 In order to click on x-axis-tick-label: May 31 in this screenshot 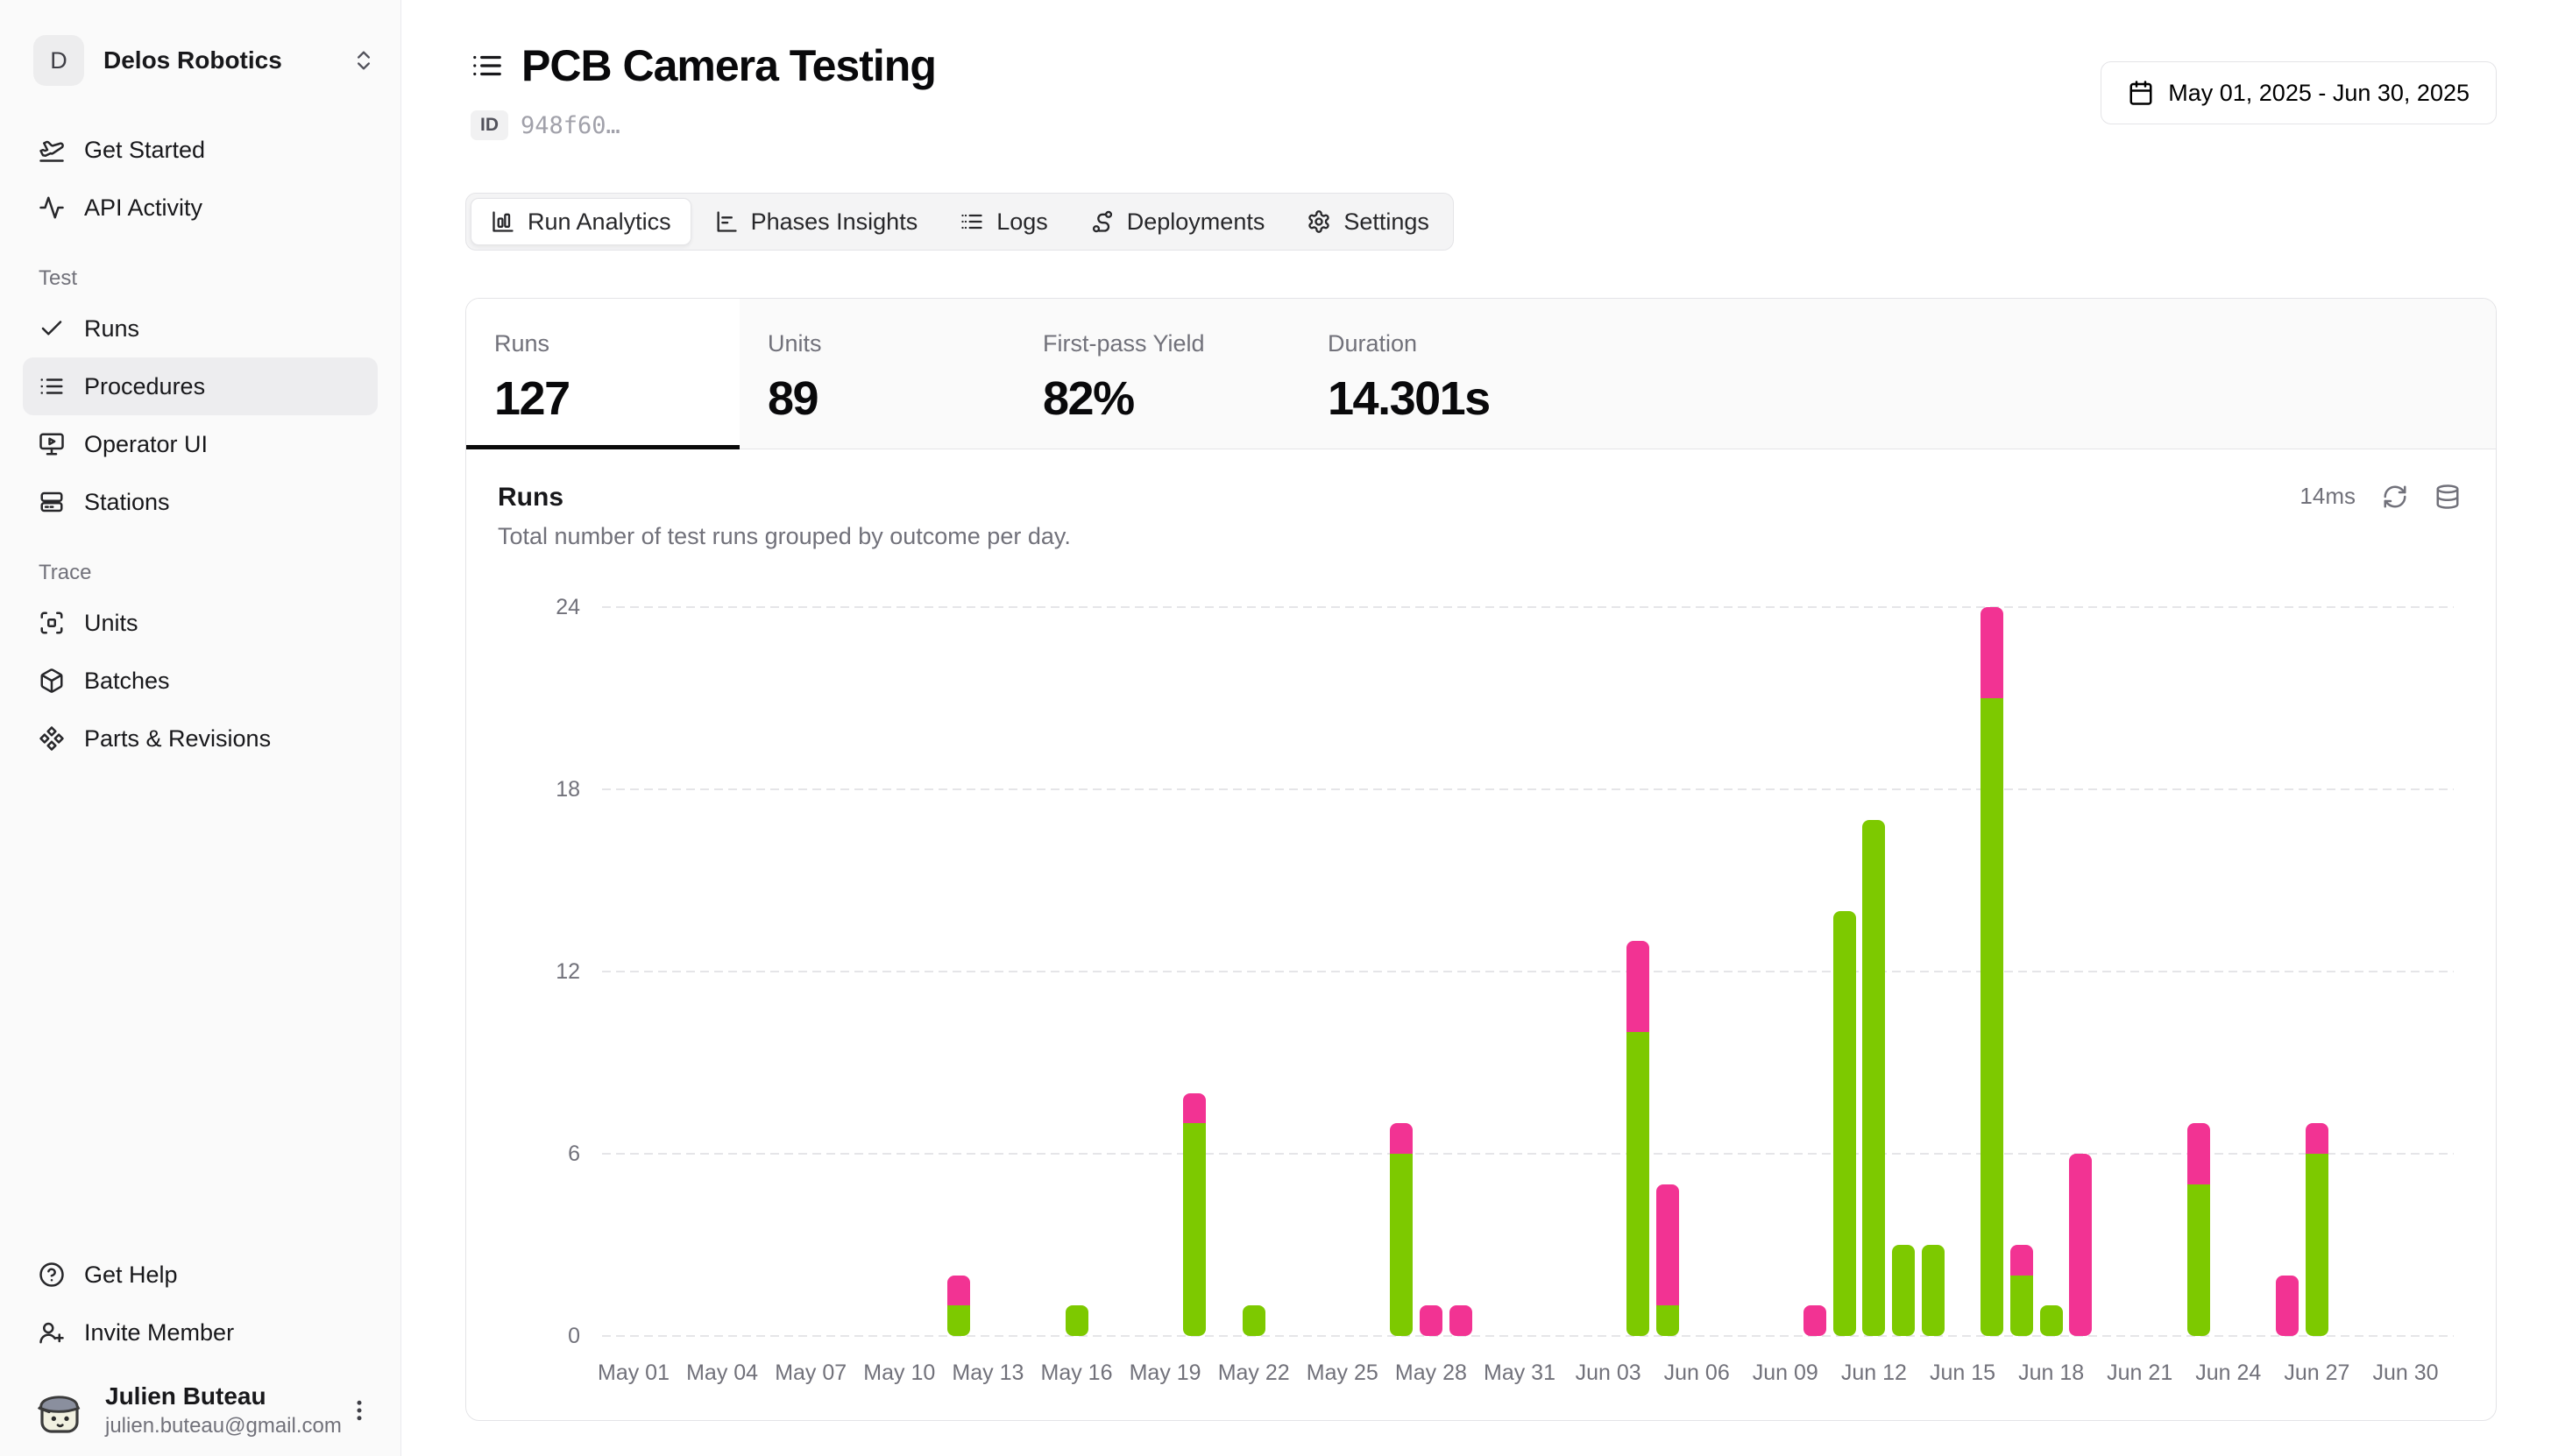, I will do `click(1519, 1373)`.